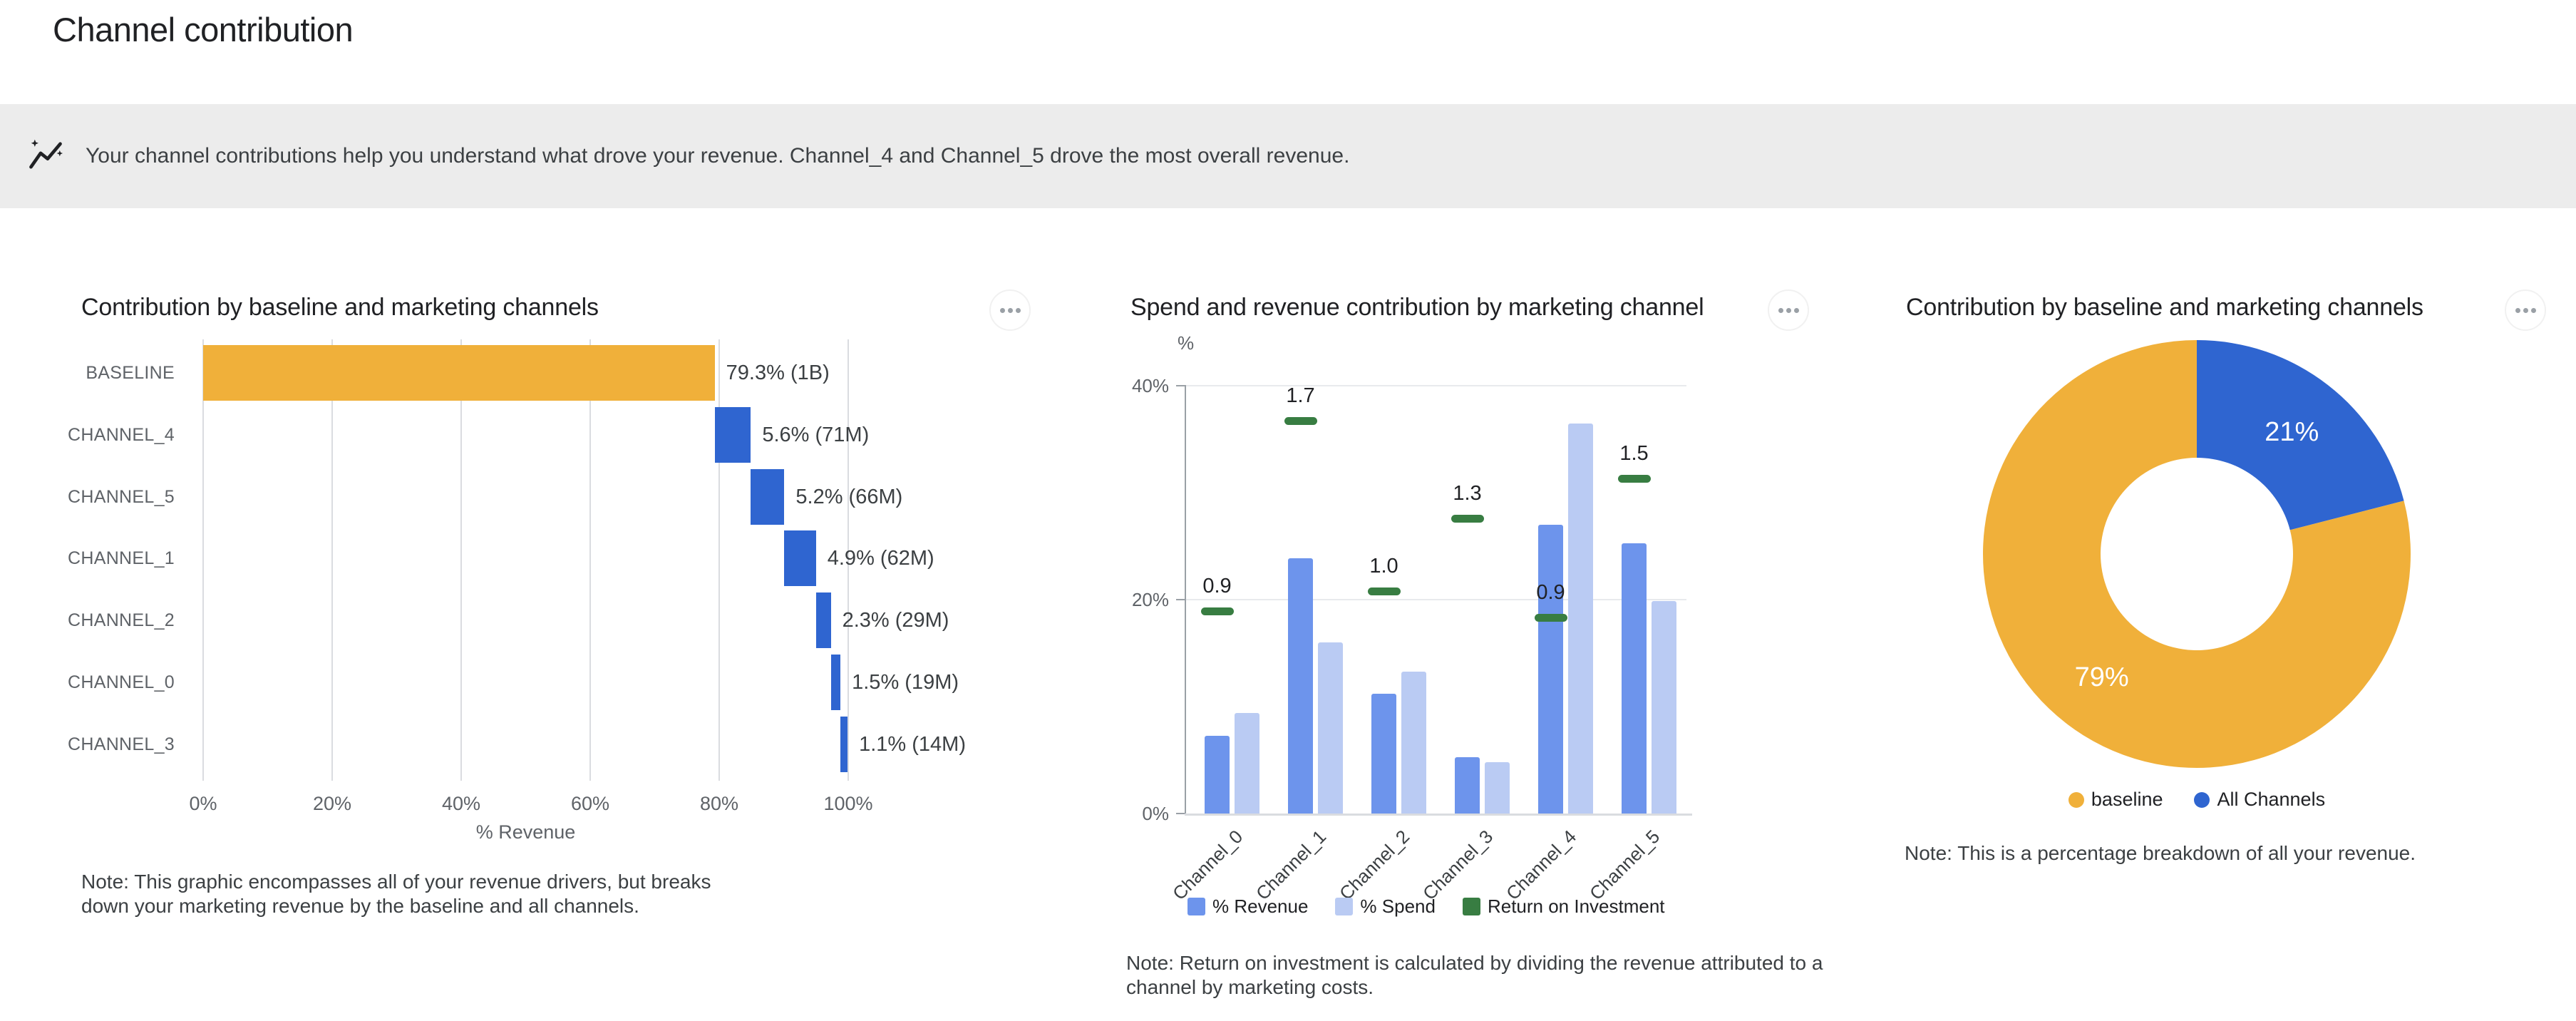  I want to click on roi-value-label: 1.5, so click(1634, 453).